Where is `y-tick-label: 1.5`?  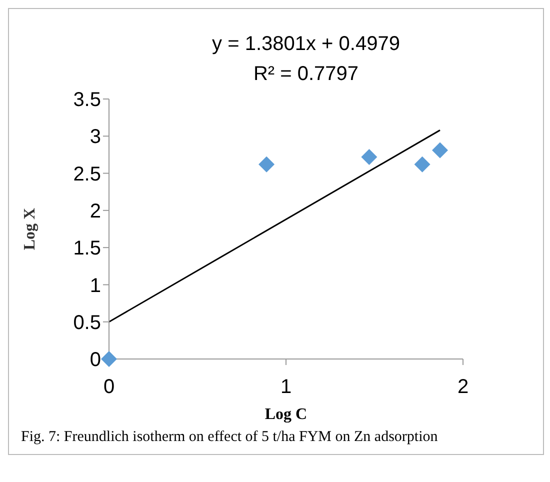
y-tick-label: 1.5 is located at coordinates (87, 249).